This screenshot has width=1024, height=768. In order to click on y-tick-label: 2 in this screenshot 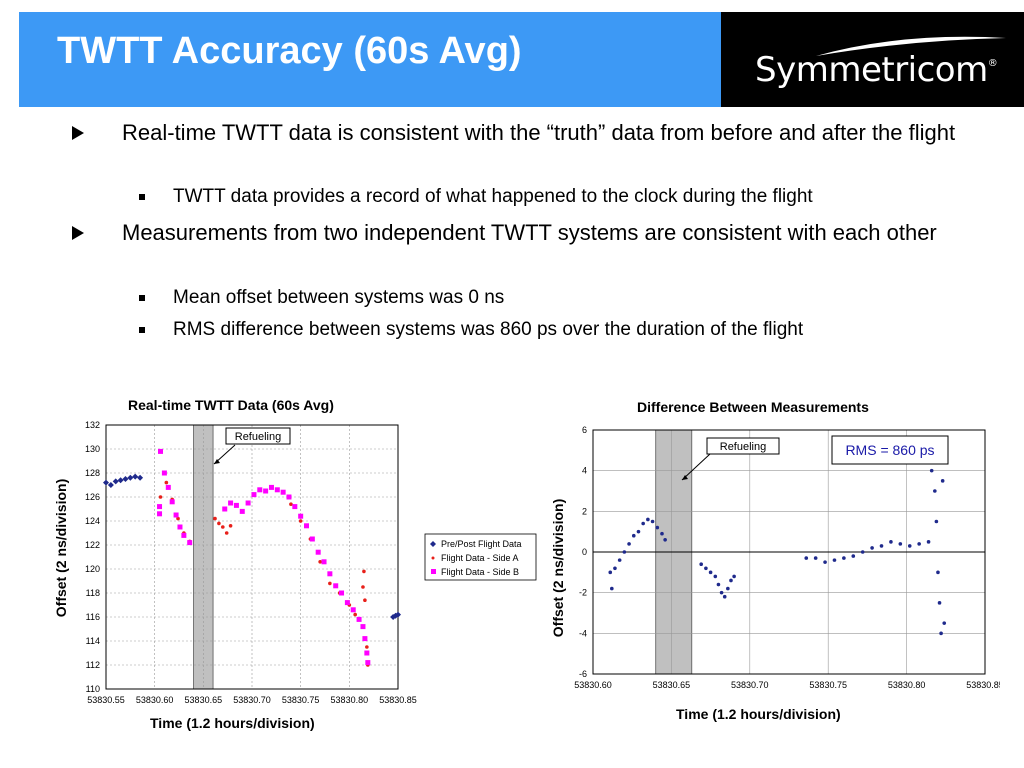, I will do `click(584, 511)`.